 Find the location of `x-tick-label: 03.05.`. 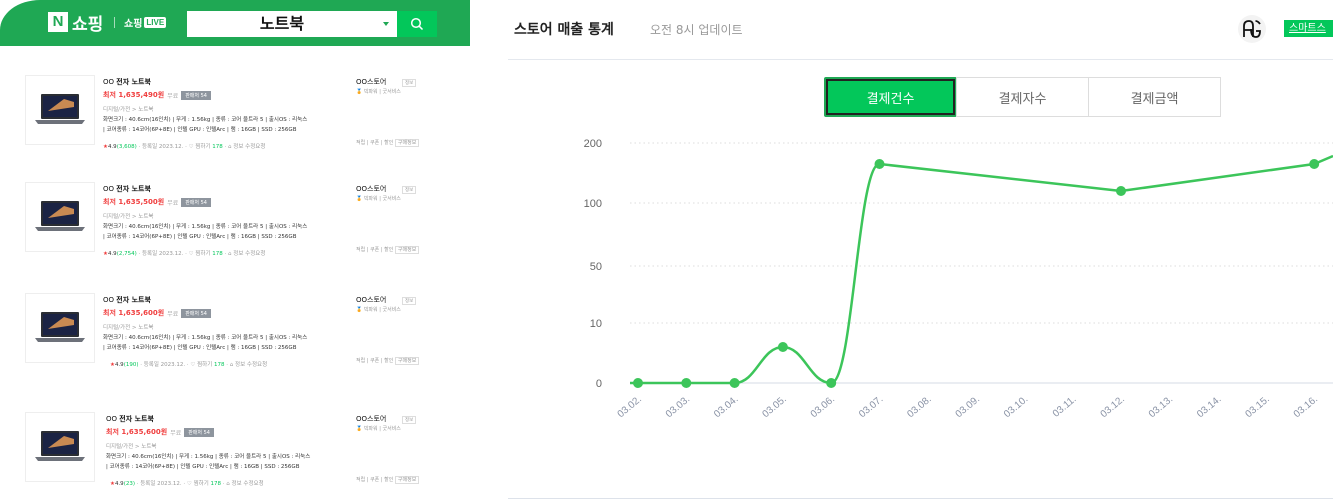

x-tick-label: 03.05. is located at coordinates (774, 407).